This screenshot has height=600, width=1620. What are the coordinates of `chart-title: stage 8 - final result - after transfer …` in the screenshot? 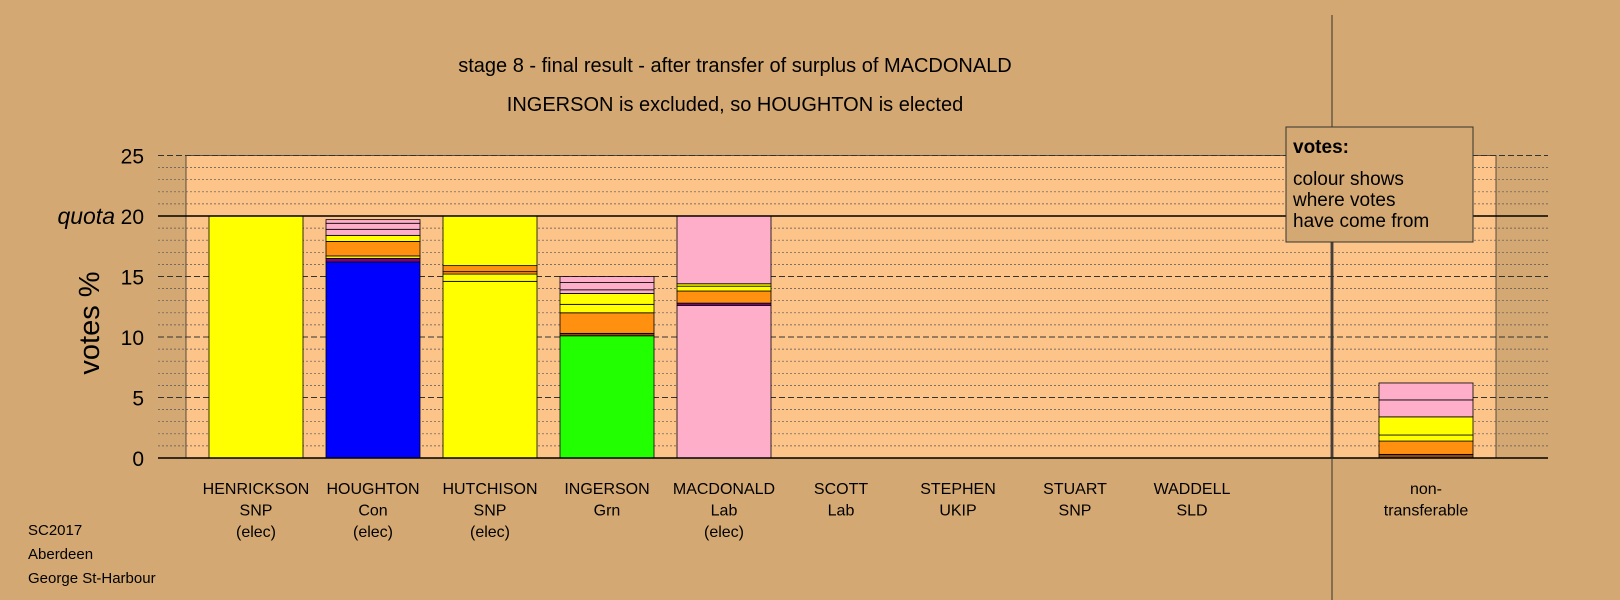 It's located at (735, 66).